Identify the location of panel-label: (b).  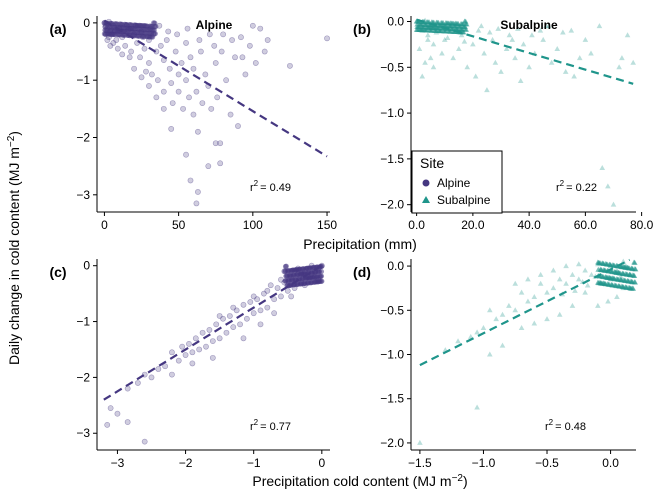
(362, 29).